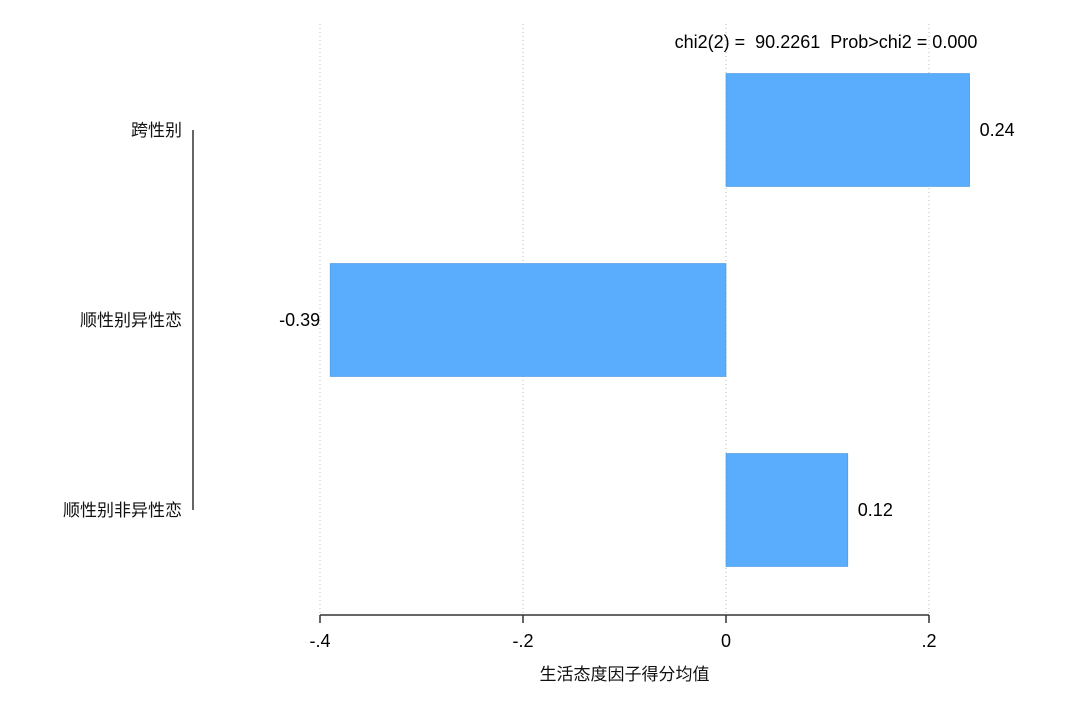 This screenshot has height=720, width=1080. I want to click on value-label: 0.24, so click(997, 130).